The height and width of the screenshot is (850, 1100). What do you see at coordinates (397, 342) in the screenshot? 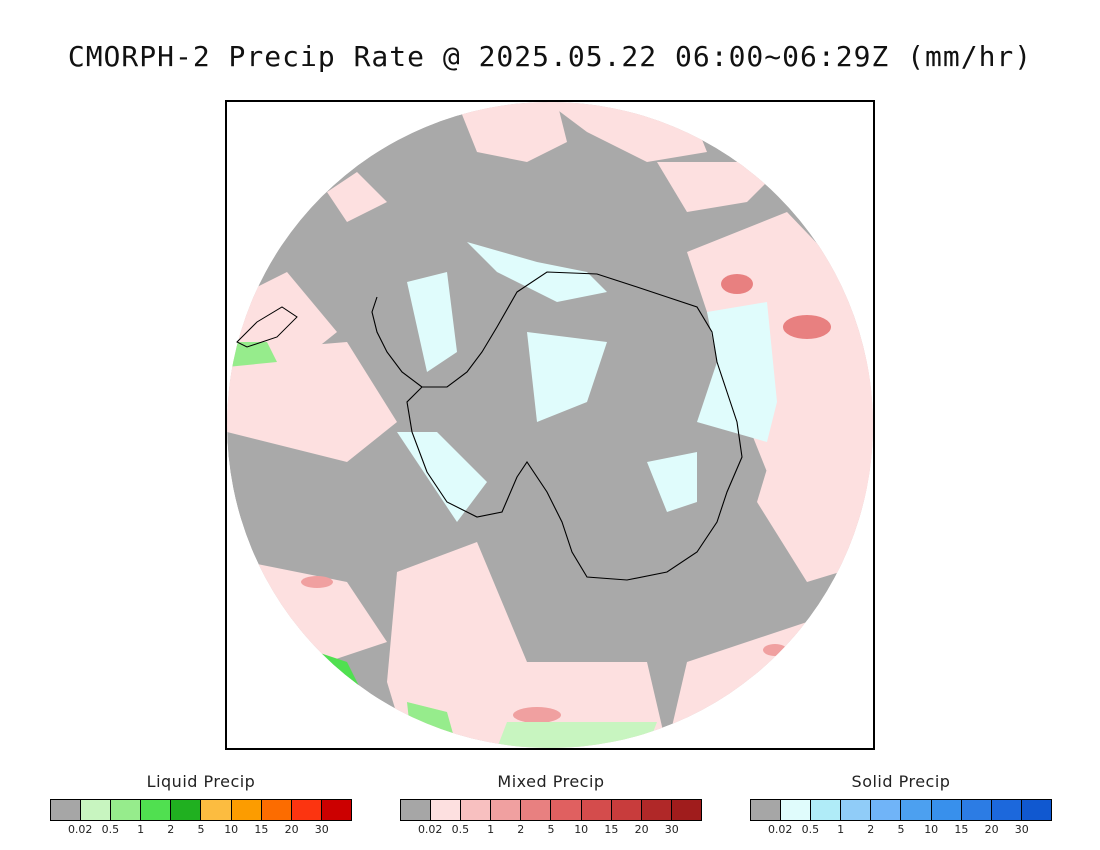
I see `antarctic-peninsula` at bounding box center [397, 342].